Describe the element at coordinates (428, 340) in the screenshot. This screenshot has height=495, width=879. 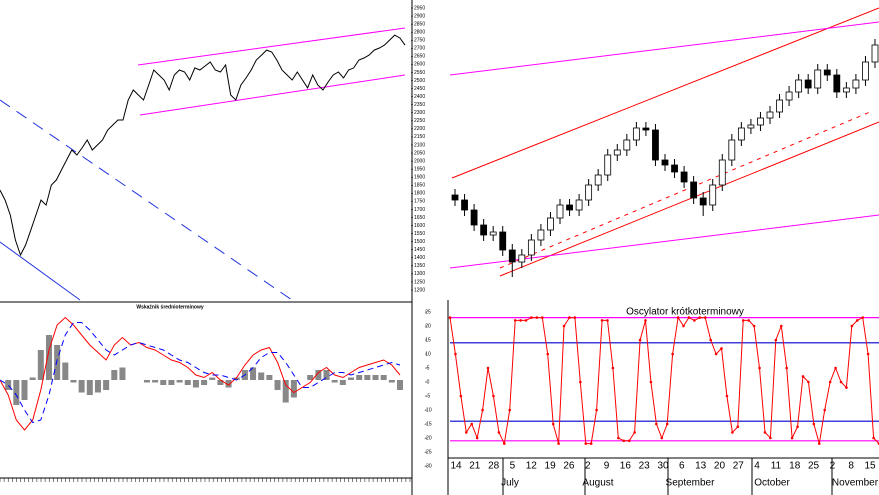
I see `y-tick-label: 15` at that location.